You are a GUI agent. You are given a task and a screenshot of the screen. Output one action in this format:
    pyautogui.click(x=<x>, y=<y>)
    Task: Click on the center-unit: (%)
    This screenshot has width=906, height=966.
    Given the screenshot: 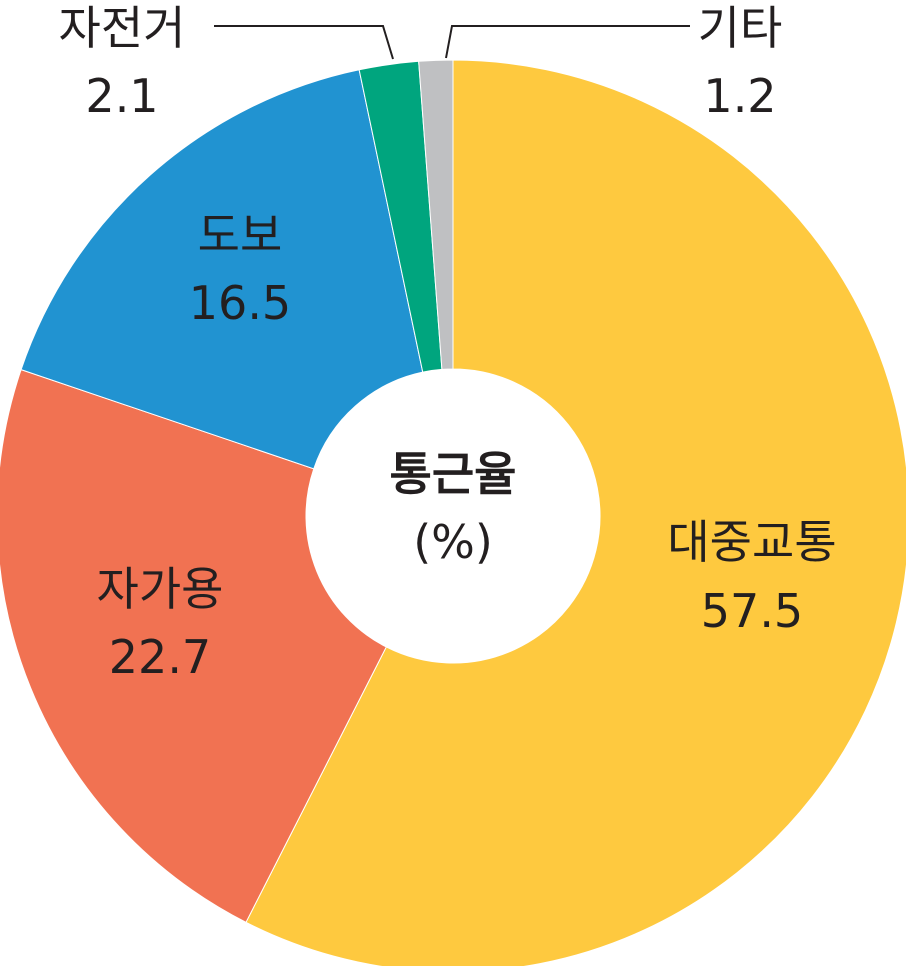 What is the action you would take?
    pyautogui.click(x=453, y=542)
    